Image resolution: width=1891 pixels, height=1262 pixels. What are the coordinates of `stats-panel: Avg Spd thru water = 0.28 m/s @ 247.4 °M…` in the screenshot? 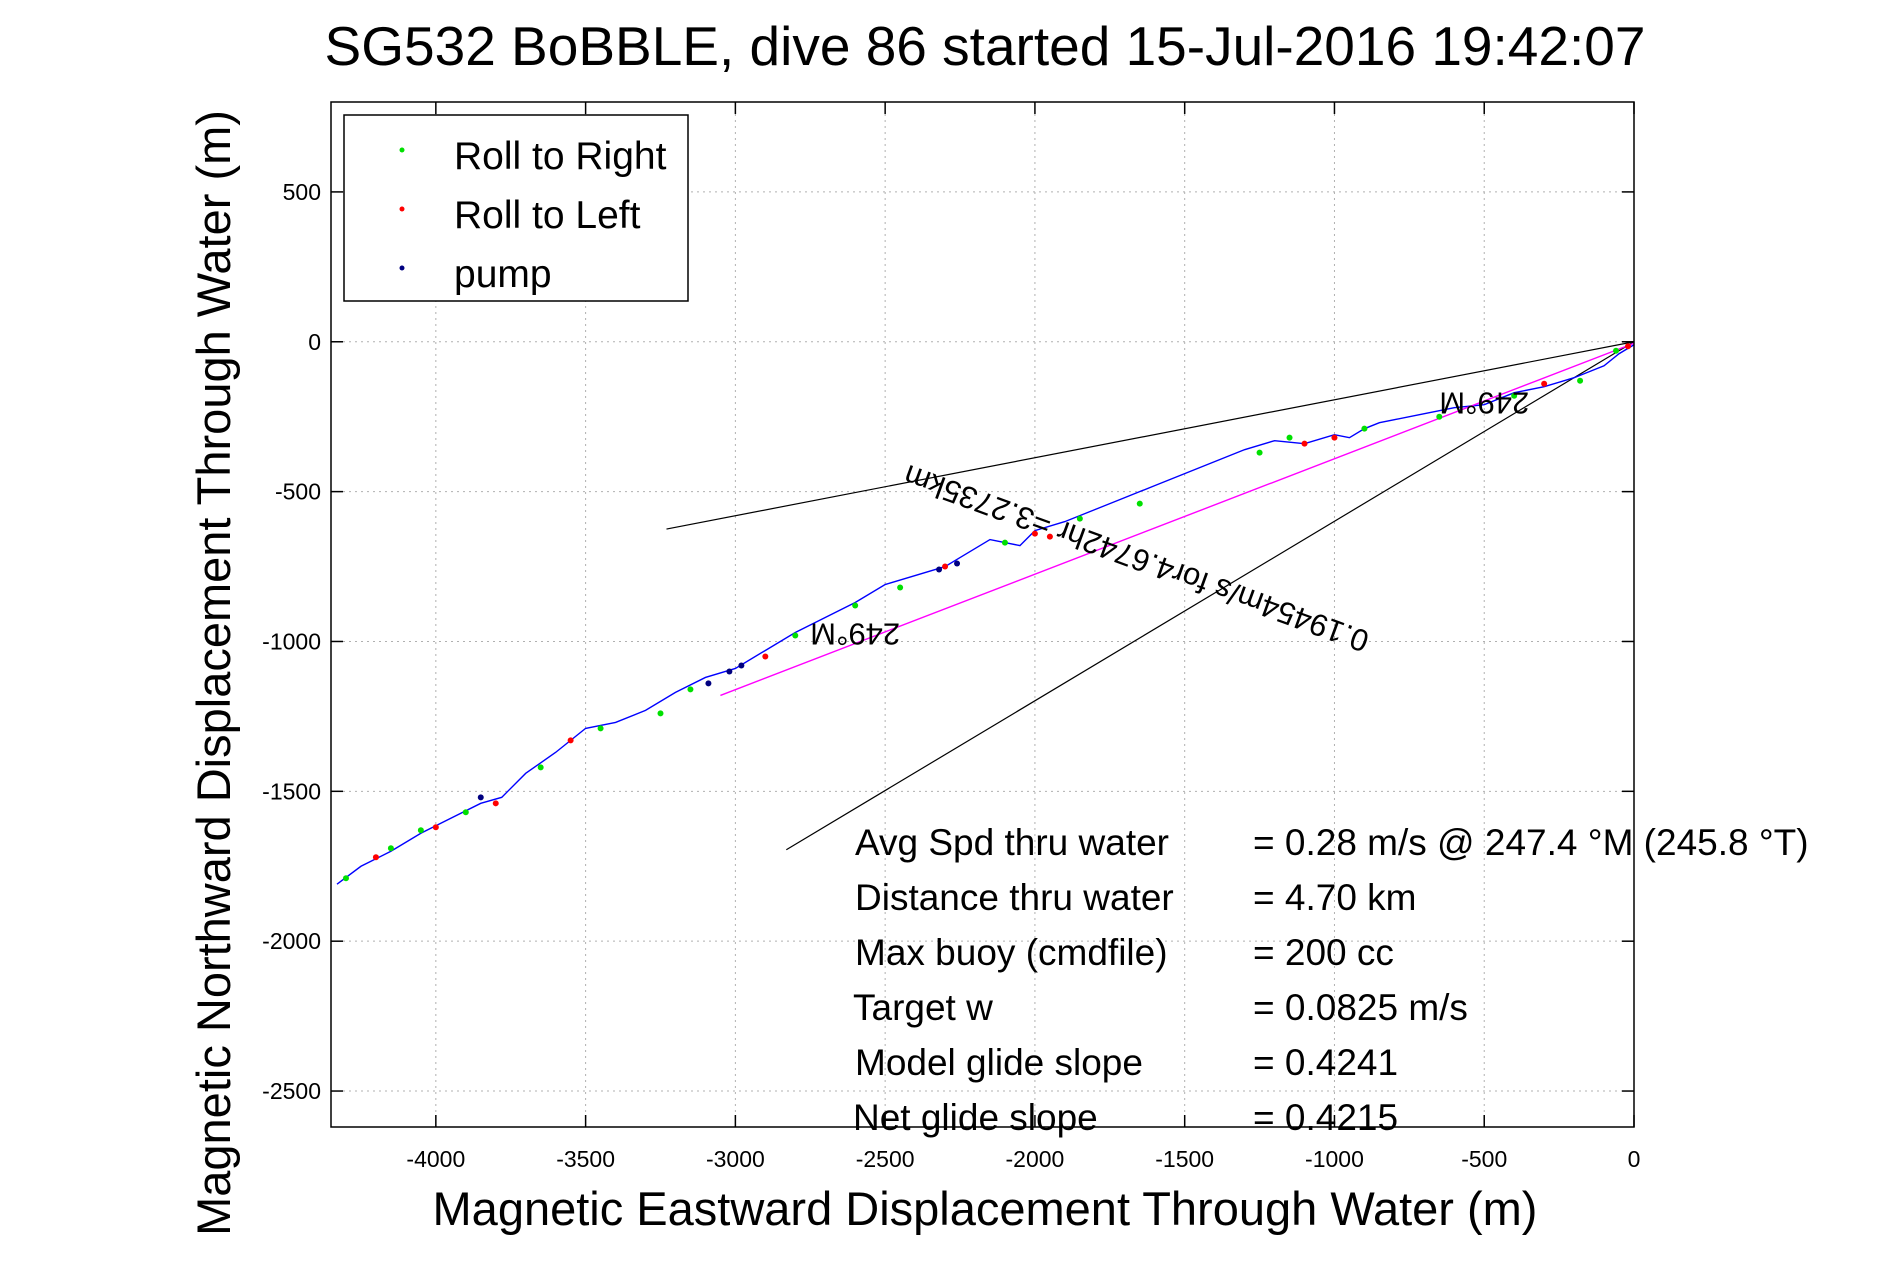 It's located at (1331, 980).